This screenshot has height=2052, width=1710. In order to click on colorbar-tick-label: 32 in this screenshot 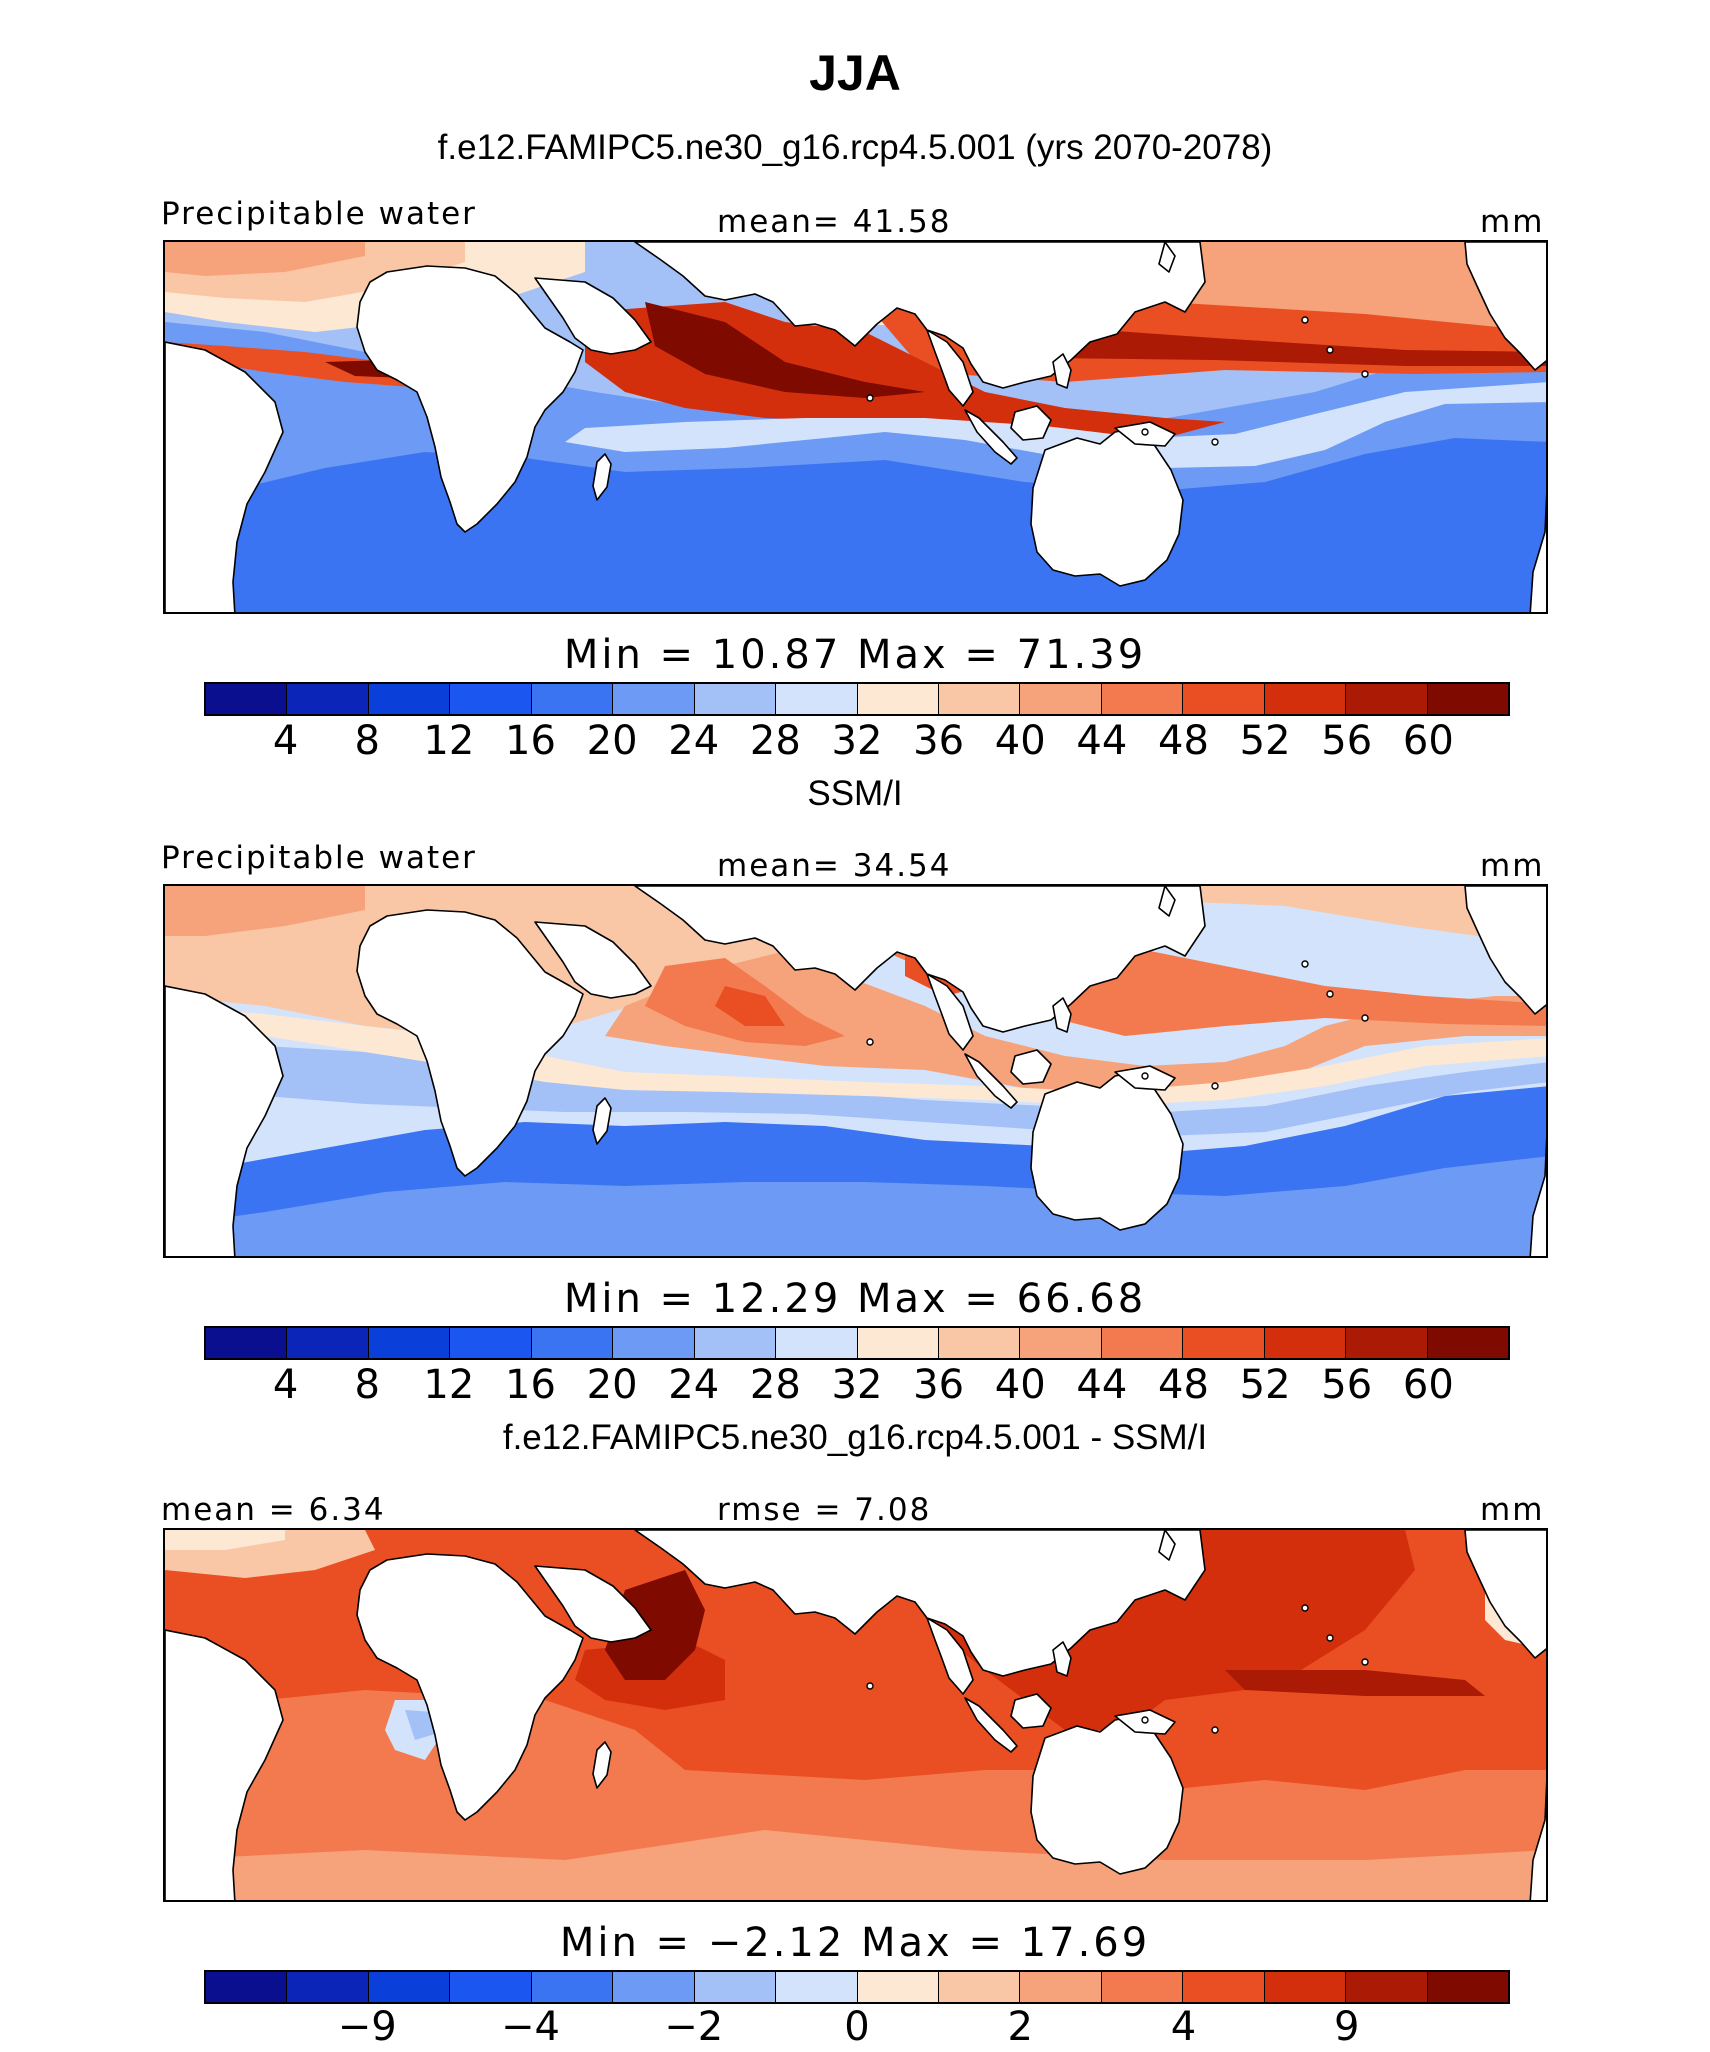, I will do `click(857, 741)`.